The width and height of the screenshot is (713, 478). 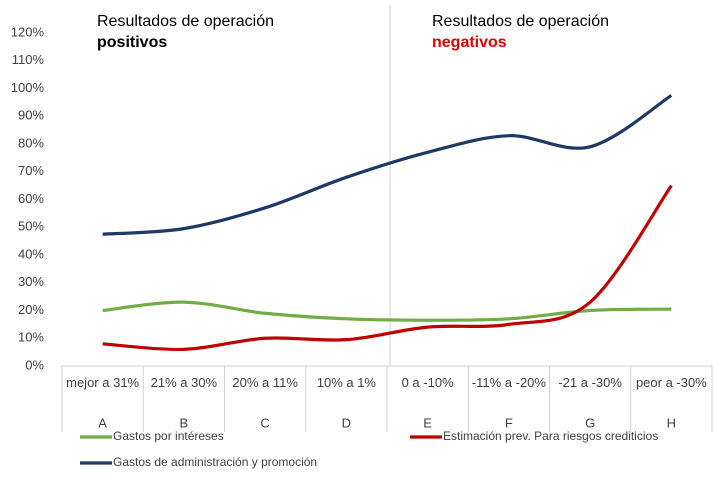 What do you see at coordinates (31, 309) in the screenshot?
I see `y-tick-label: 20%` at bounding box center [31, 309].